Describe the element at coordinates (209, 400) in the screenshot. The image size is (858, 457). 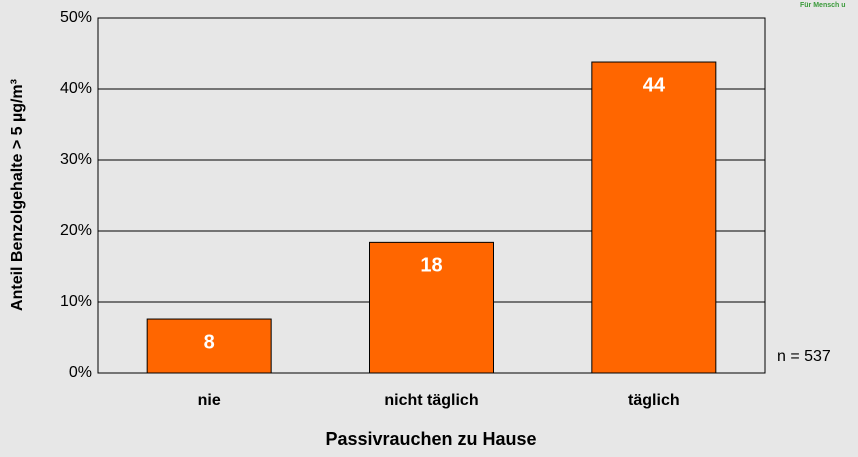
I see `x-tick-label: nie` at that location.